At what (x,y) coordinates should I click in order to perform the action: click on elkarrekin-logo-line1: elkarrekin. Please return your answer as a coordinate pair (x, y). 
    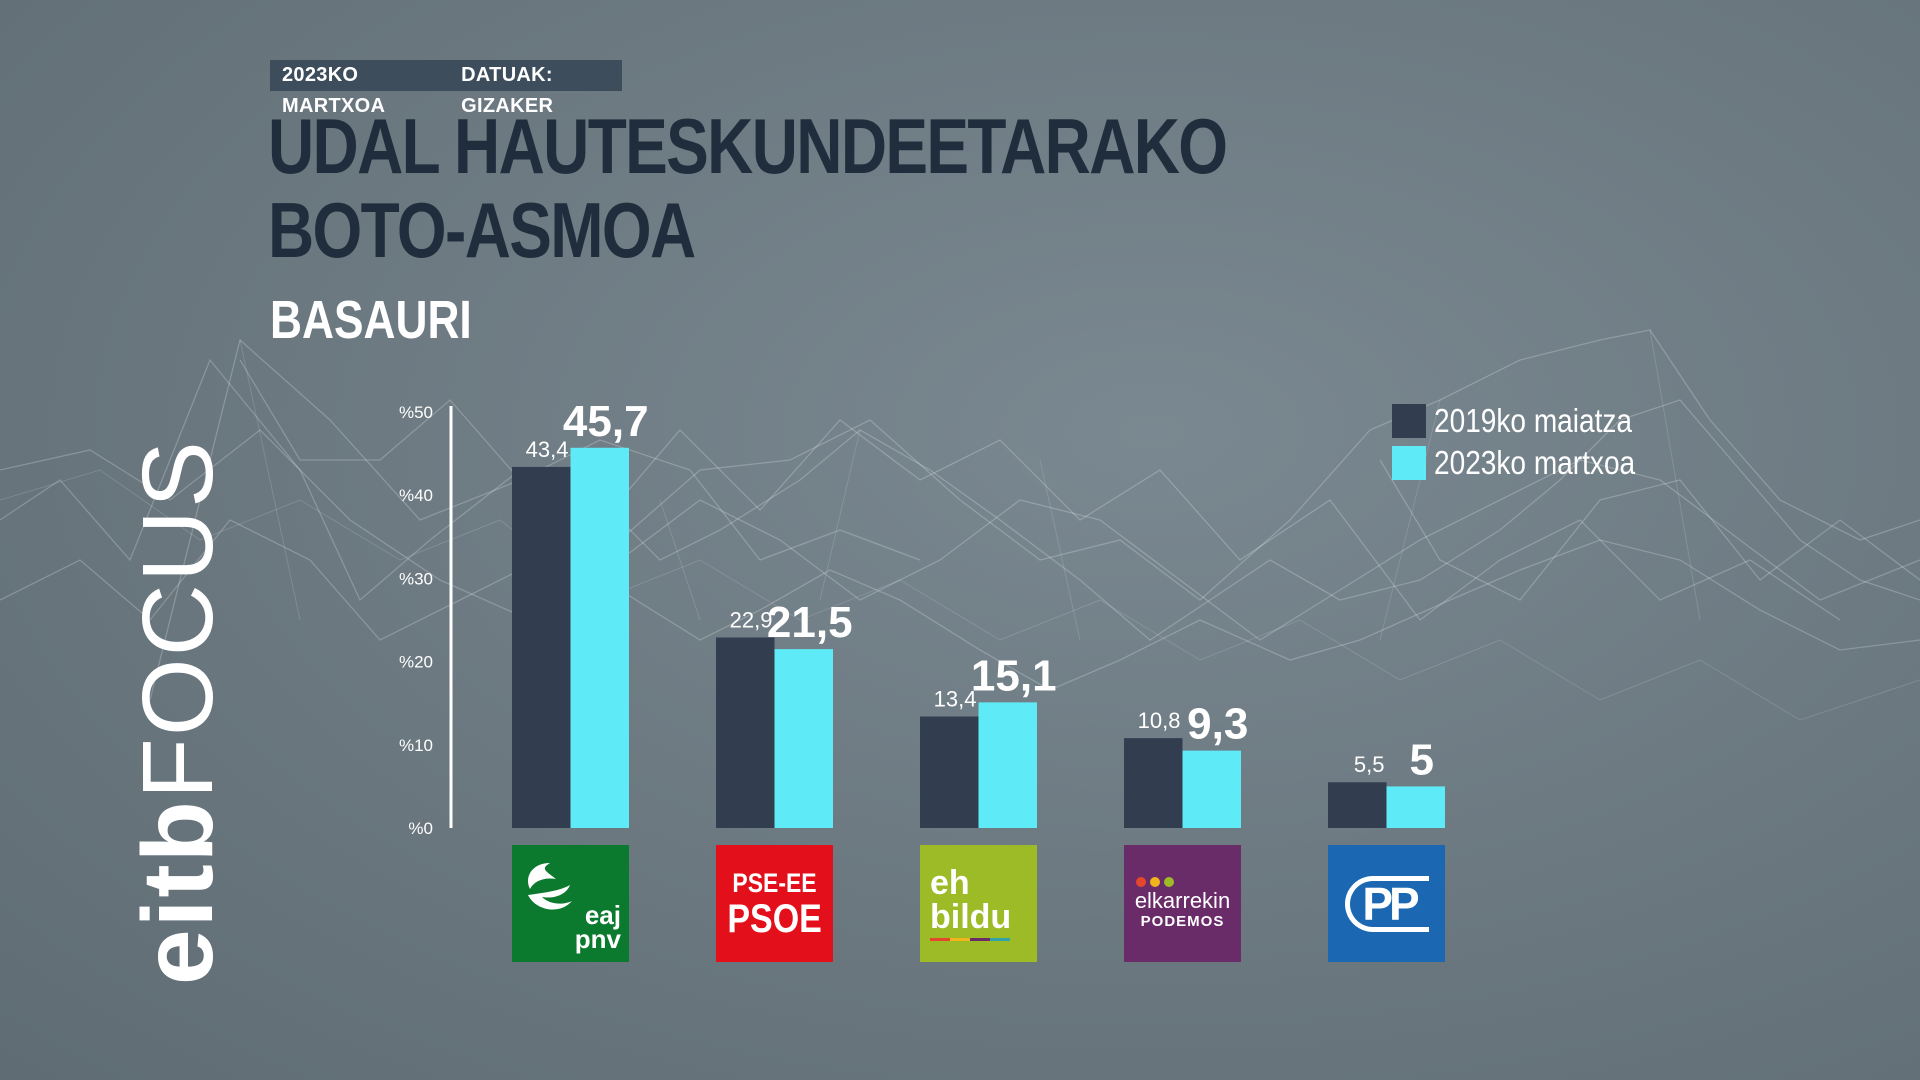
    Looking at the image, I should click on (1182, 900).